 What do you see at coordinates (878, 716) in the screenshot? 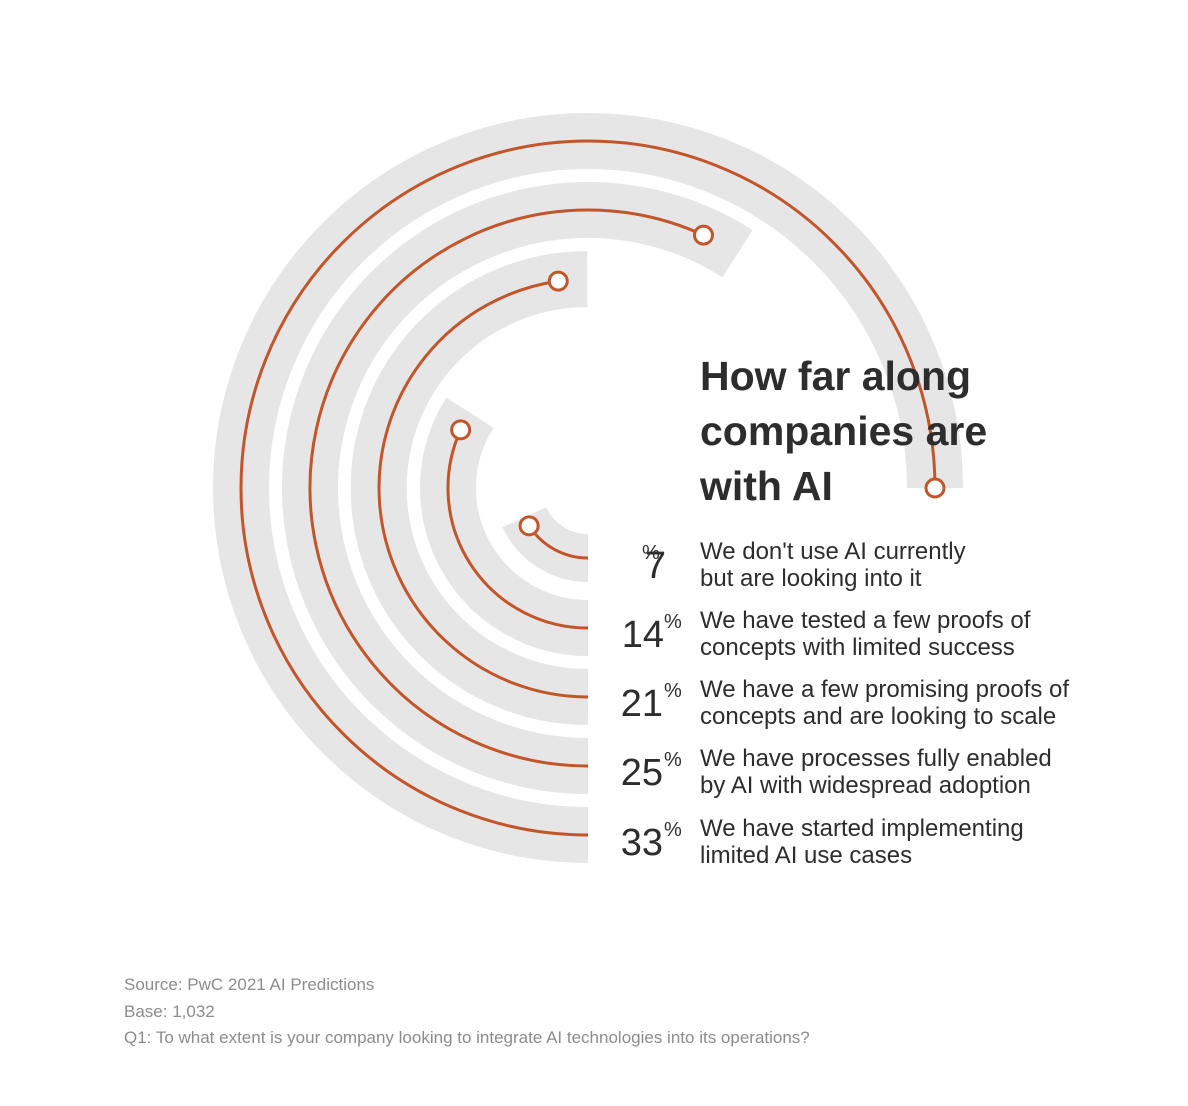
I see `description-line-2: concepts and are looking to scale` at bounding box center [878, 716].